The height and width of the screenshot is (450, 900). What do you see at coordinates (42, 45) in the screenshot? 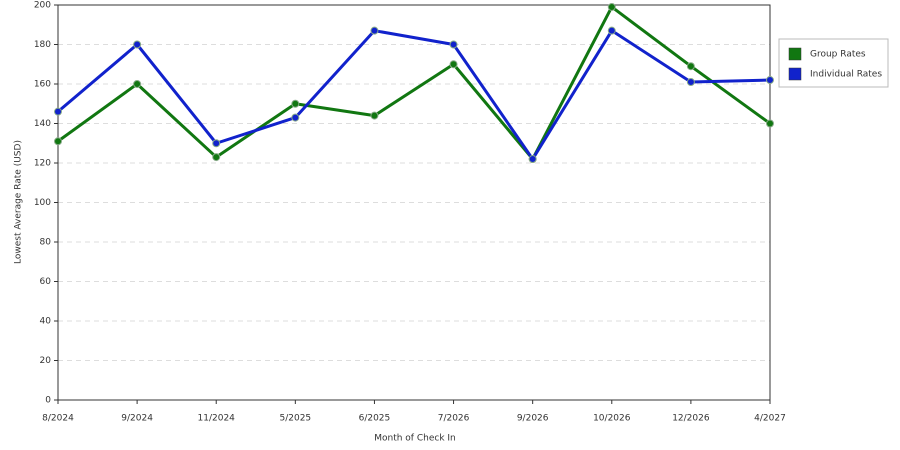
I see `y-tick-label: 180` at bounding box center [42, 45].